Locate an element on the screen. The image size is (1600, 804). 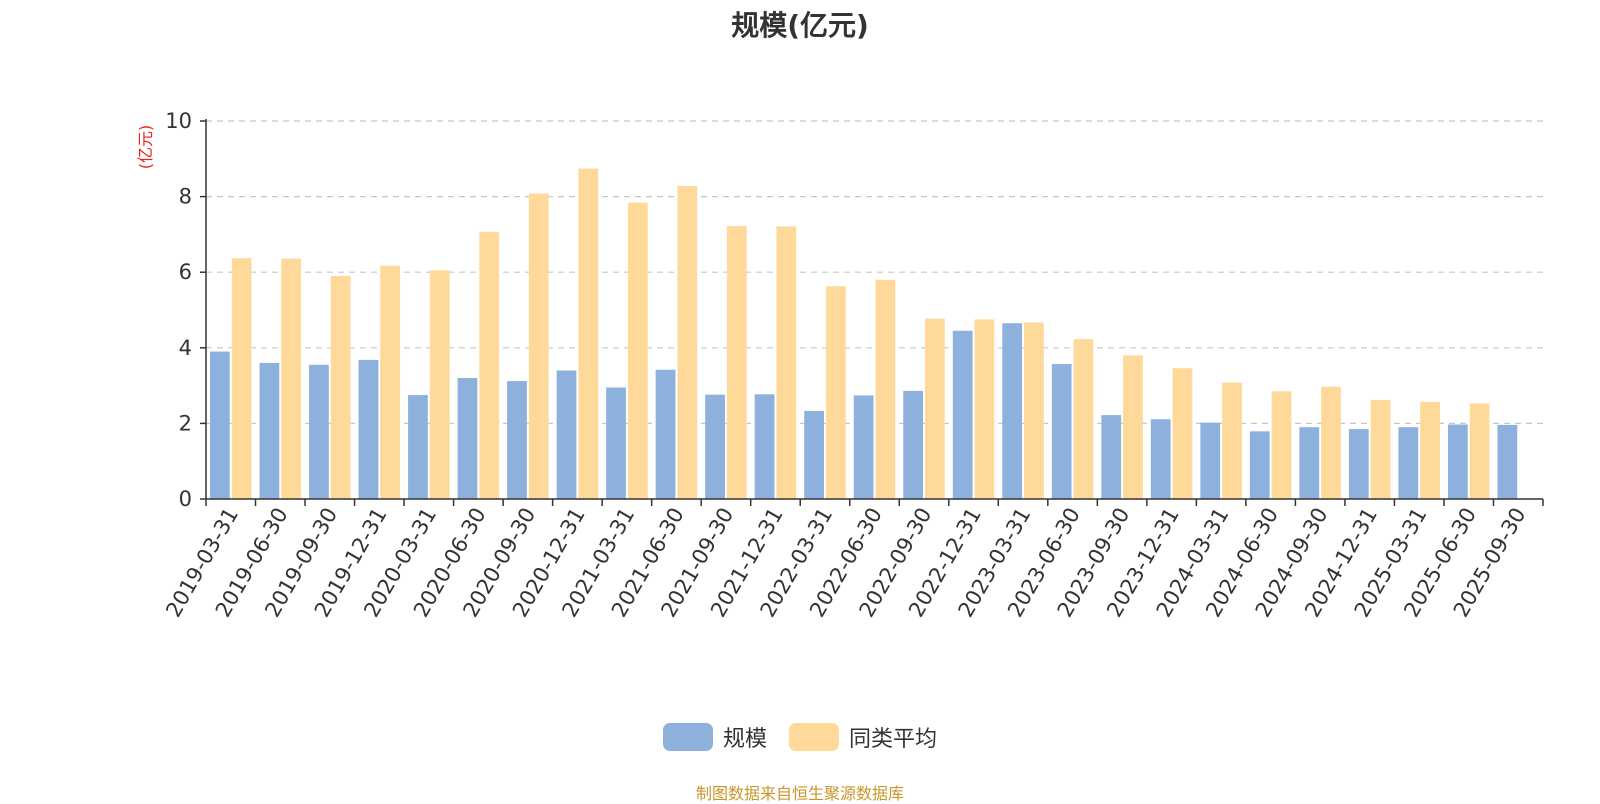
y-axis-label: (亿元) is located at coordinates (145, 147).